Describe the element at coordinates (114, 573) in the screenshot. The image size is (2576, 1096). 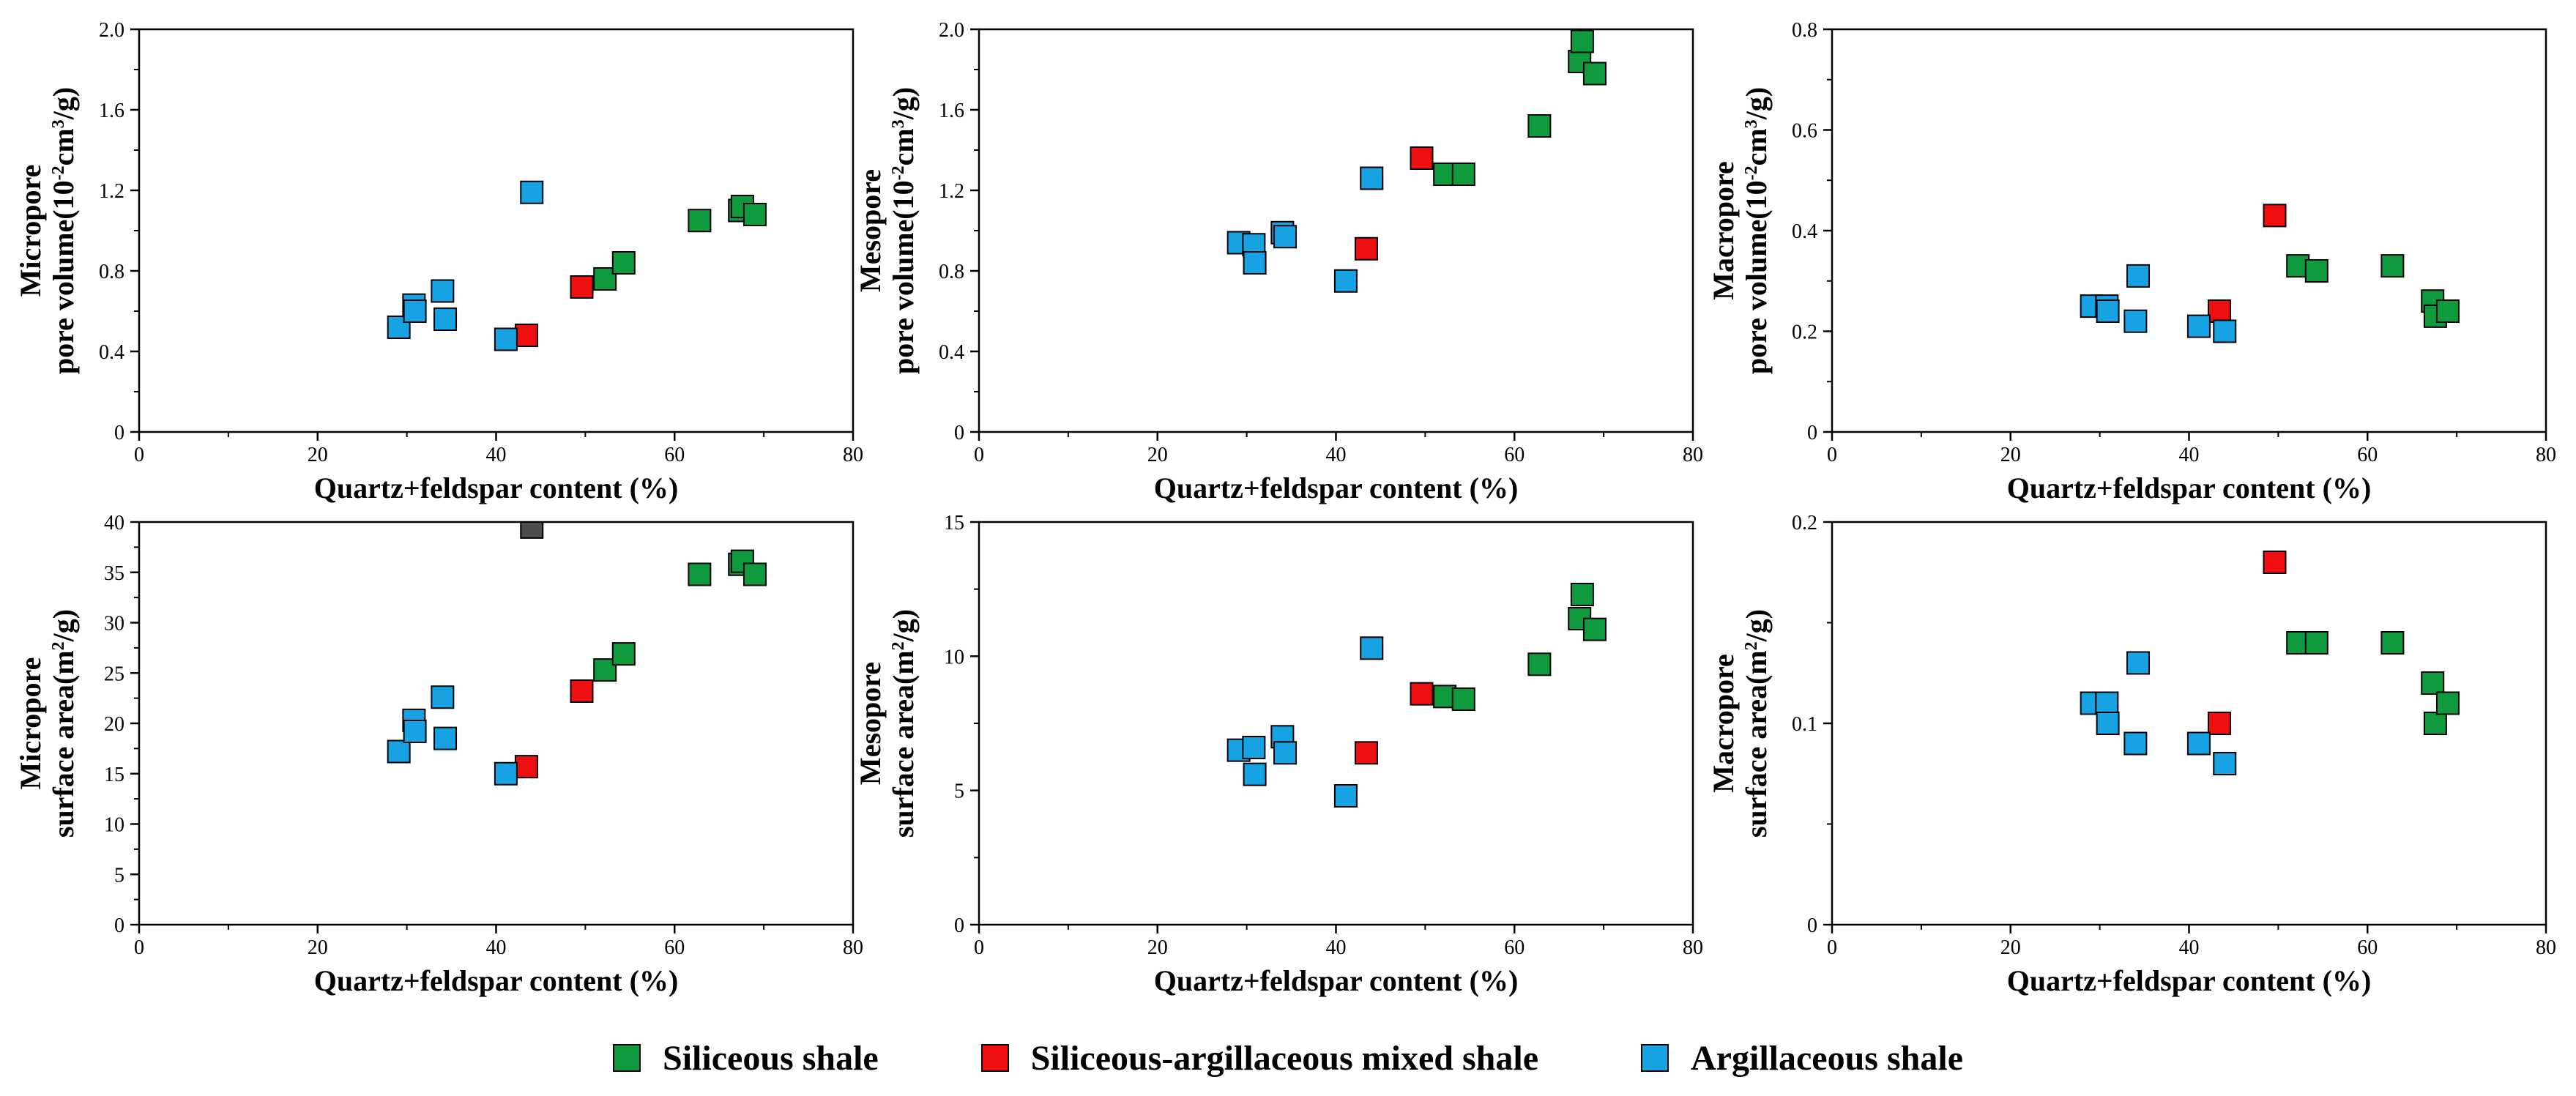
I see `y-tick-label: 35` at that location.